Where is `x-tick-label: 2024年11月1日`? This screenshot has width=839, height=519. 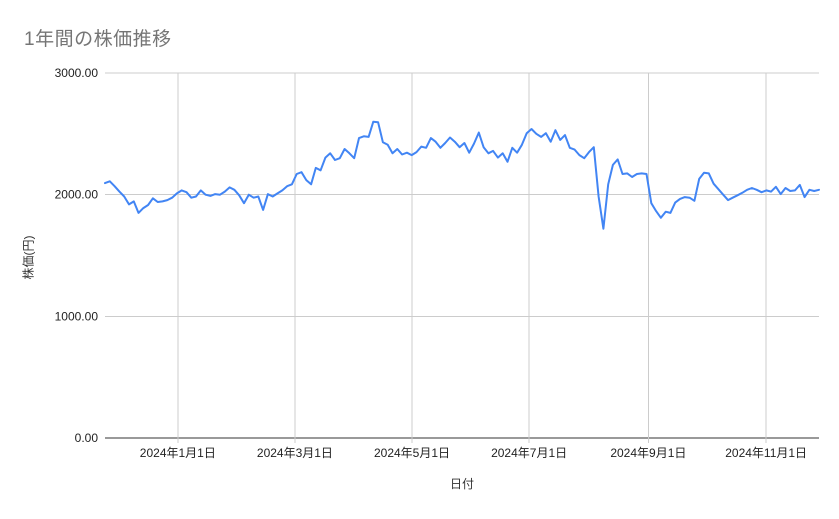
x-tick-label: 2024年11月1日 is located at coordinates (766, 453).